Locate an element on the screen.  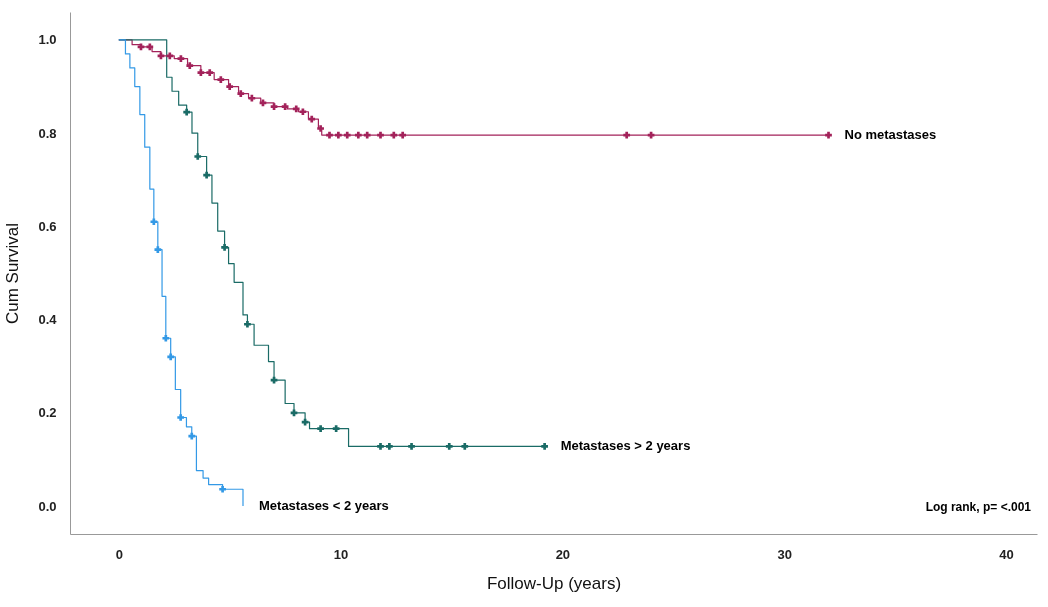
x-axis-title: Follow-Up (years) is located at coordinates (554, 583).